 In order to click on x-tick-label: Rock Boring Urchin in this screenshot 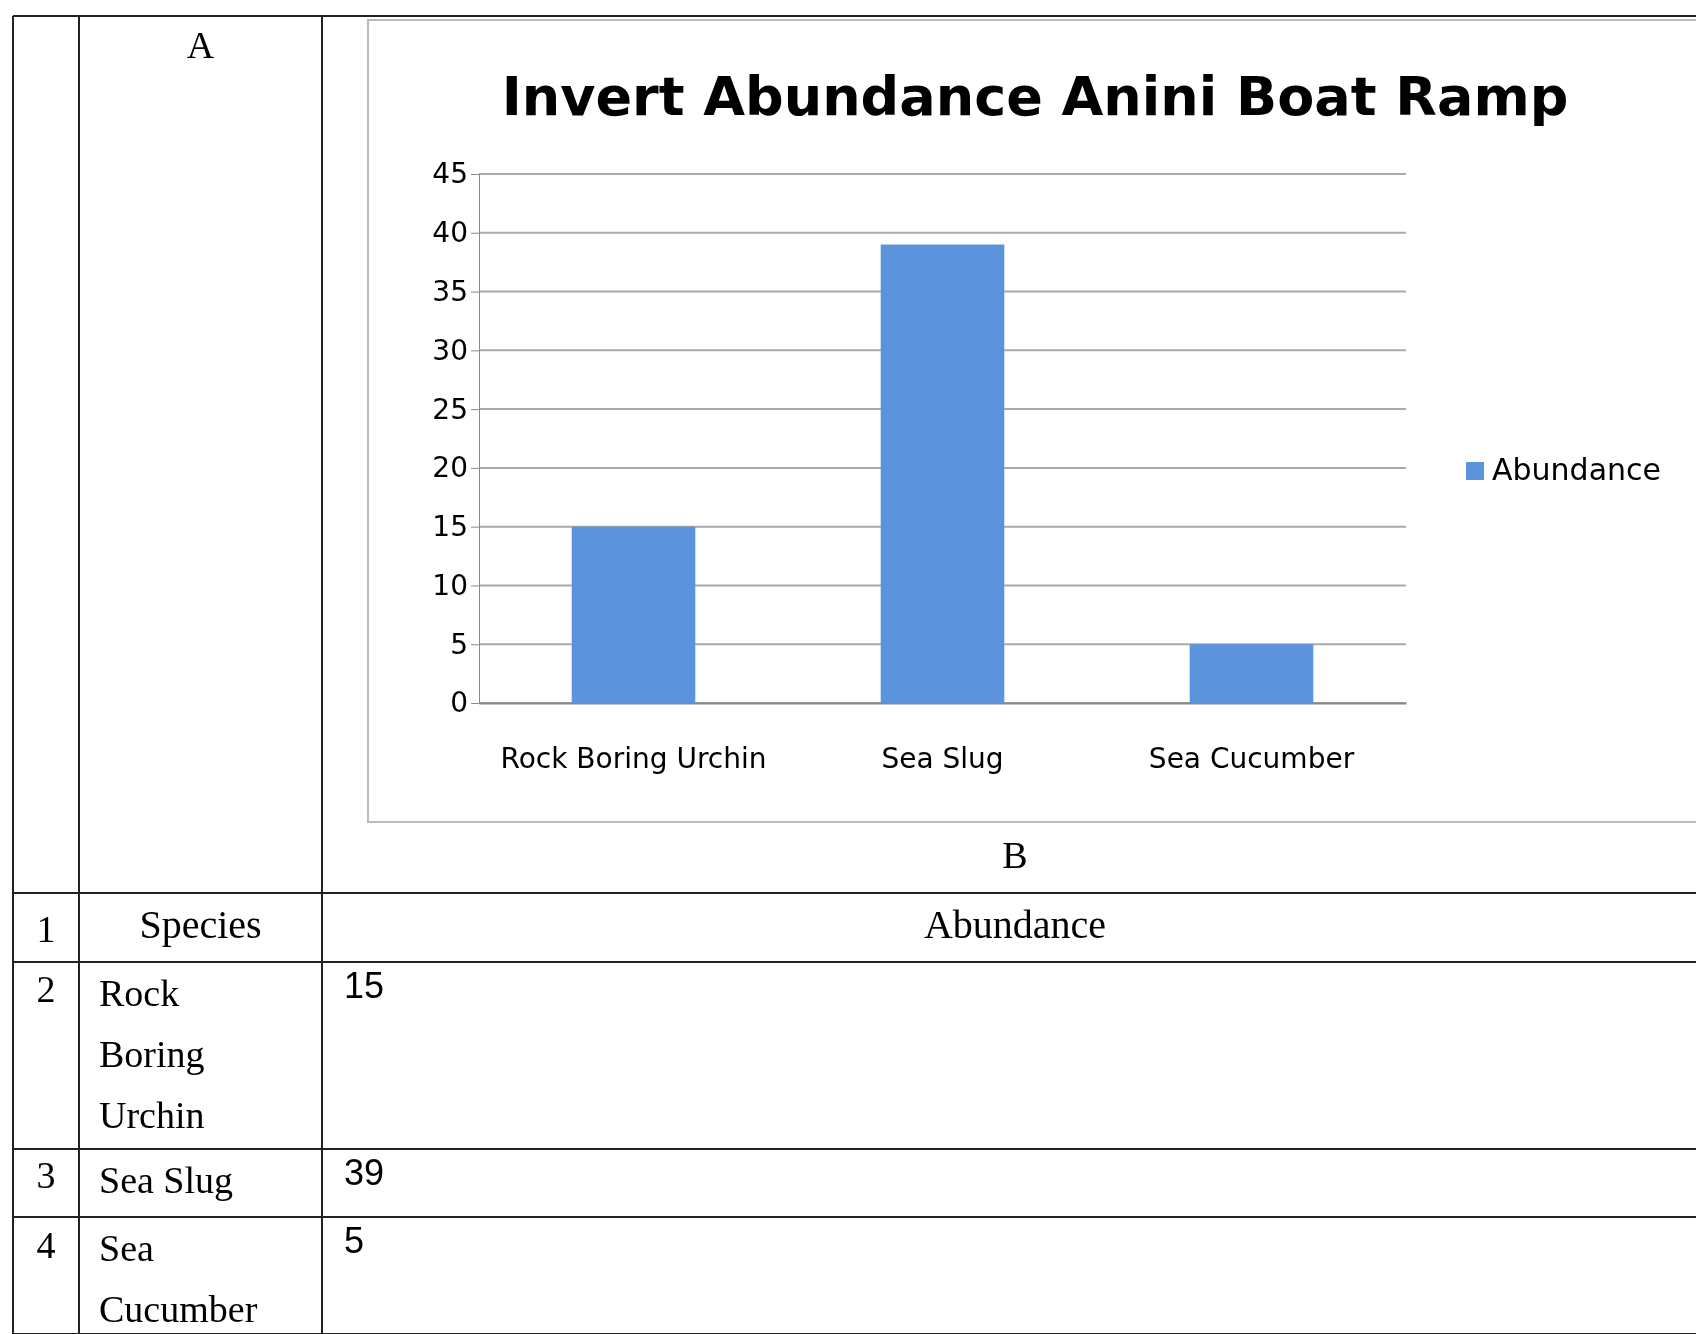, I will do `click(633, 758)`.